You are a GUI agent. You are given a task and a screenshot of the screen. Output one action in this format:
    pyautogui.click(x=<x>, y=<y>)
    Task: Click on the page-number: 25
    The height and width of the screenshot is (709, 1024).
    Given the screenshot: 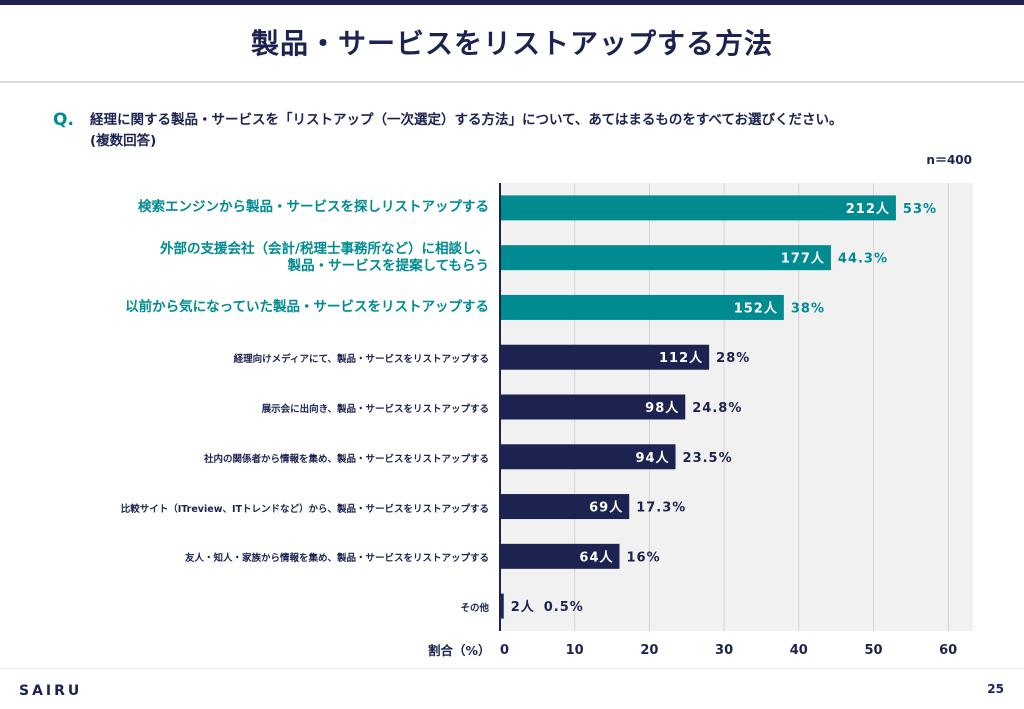 What is the action you would take?
    pyautogui.click(x=995, y=689)
    